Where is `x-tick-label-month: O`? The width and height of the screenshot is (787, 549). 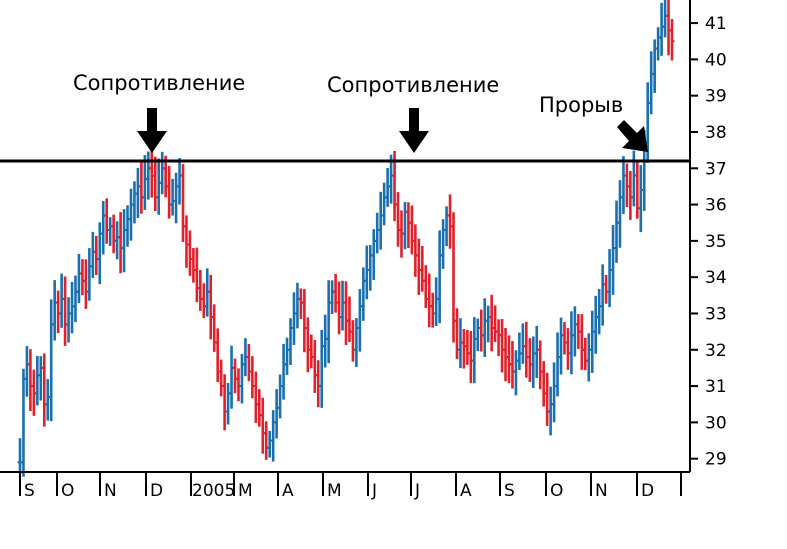
x-tick-label-month: O is located at coordinates (67, 491).